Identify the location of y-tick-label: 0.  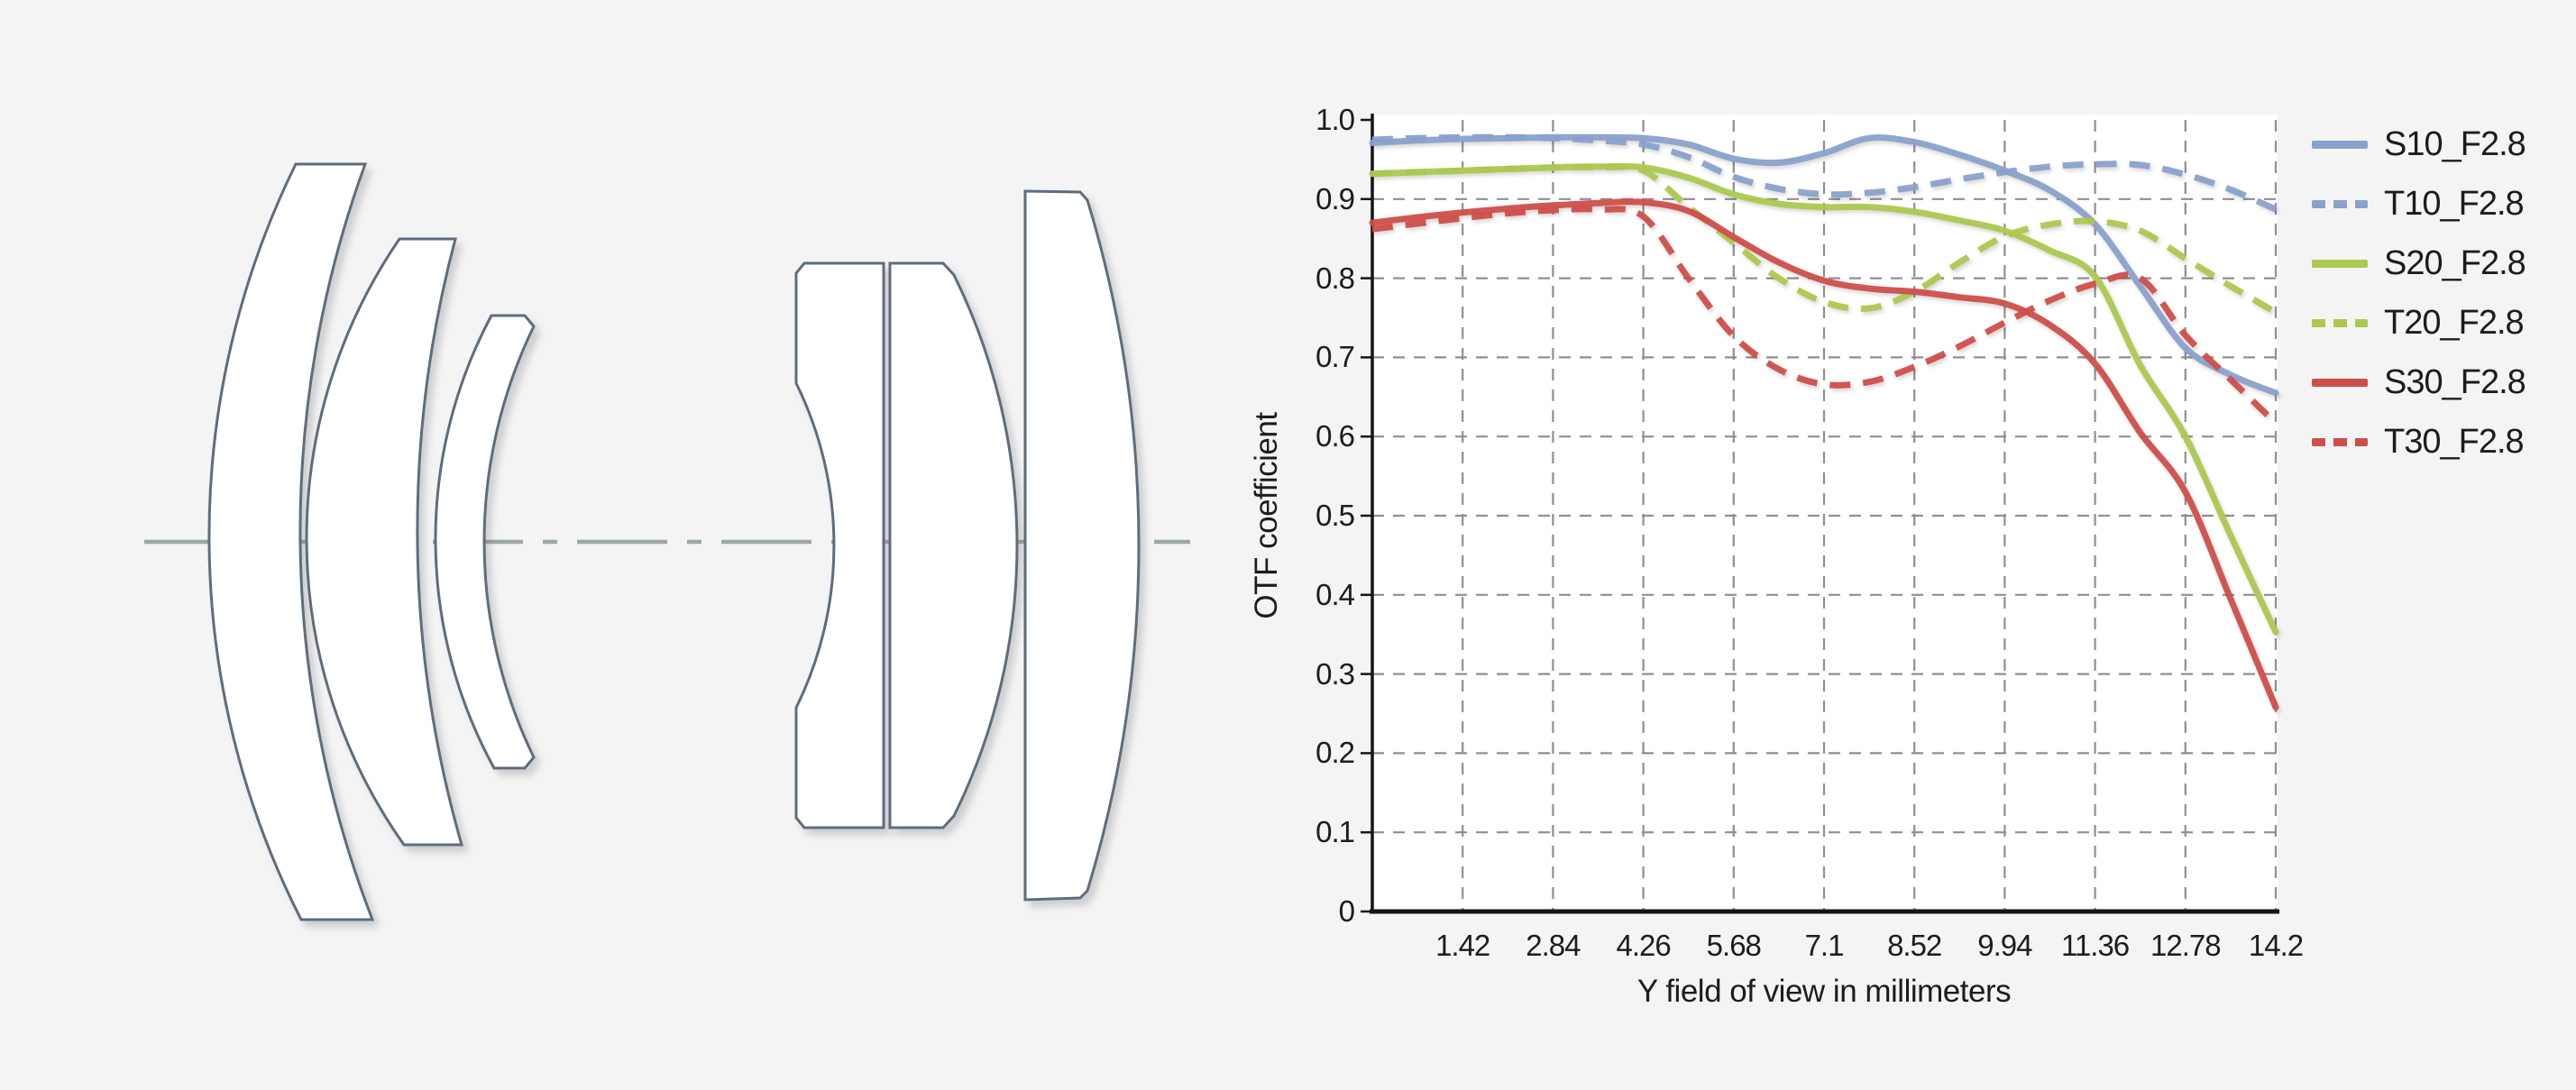
(1346, 911).